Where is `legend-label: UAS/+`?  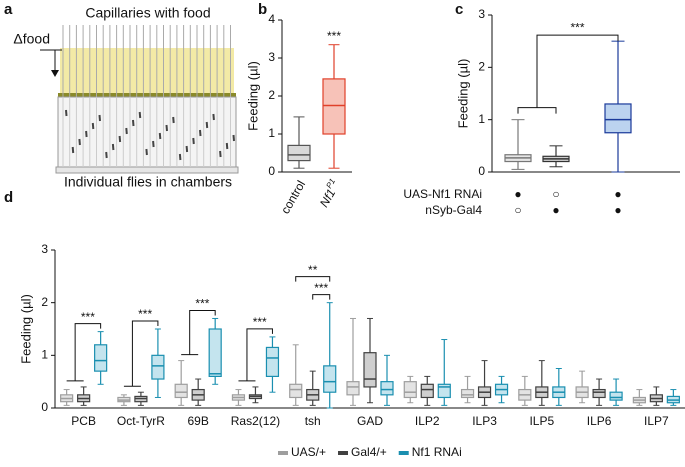 legend-label: UAS/+ is located at coordinates (308, 452).